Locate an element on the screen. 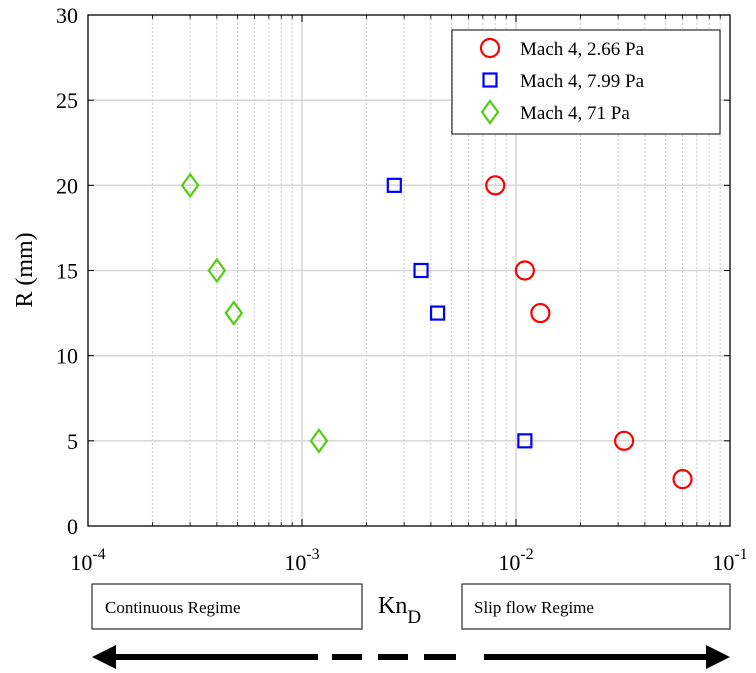 This screenshot has height=673, width=756. continuous-regime-box is located at coordinates (227, 606).